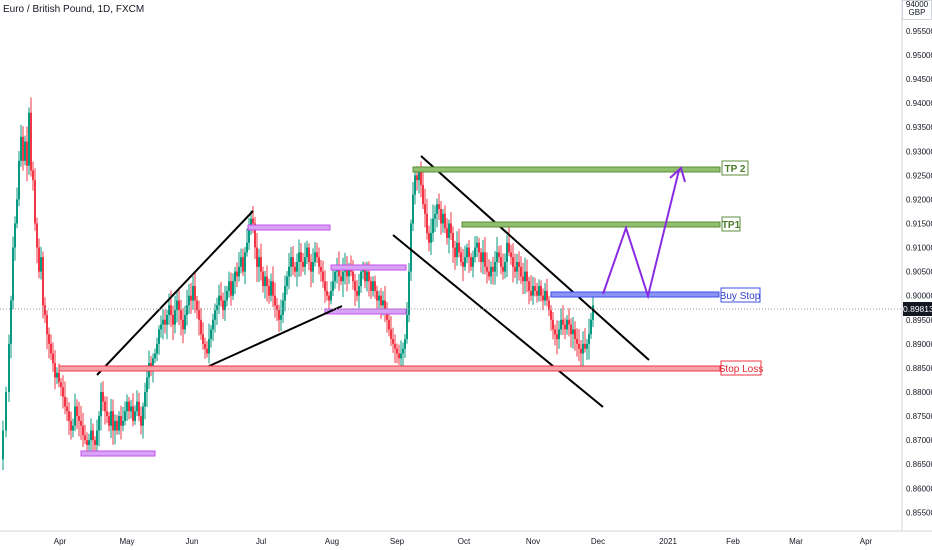 The height and width of the screenshot is (550, 932). Describe the element at coordinates (498, 321) in the screenshot. I see `channel-lower-line` at that location.